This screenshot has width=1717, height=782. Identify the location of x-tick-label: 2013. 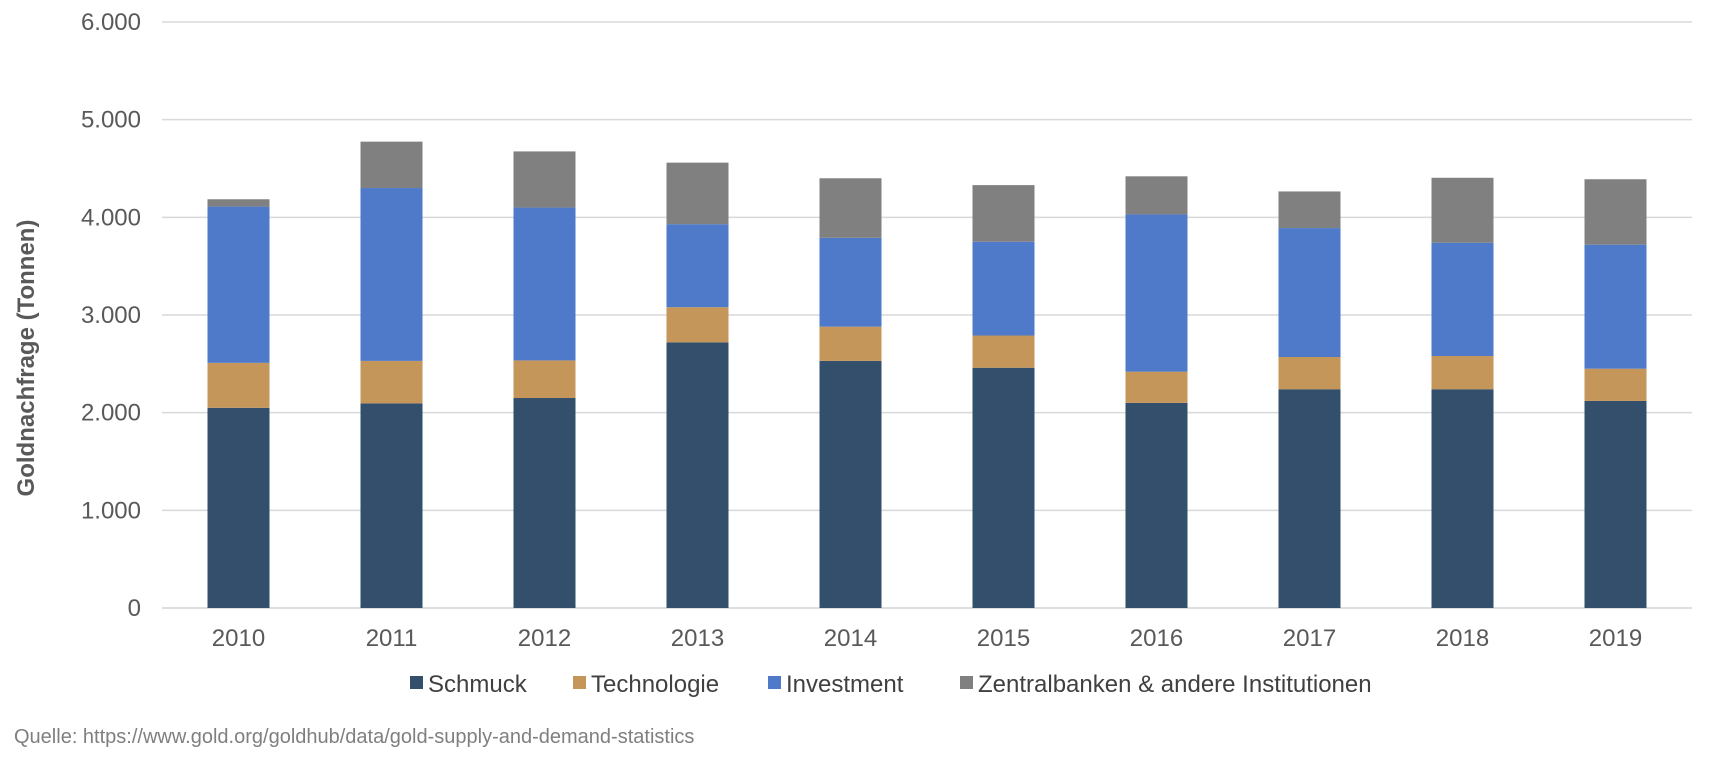
(697, 638).